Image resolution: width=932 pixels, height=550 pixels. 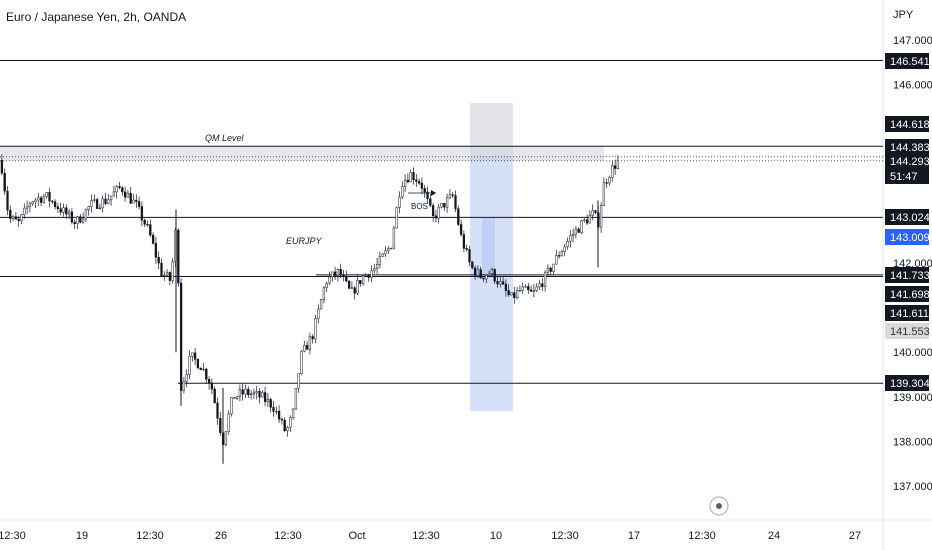 I want to click on x-tick-label: 19, so click(x=82, y=536).